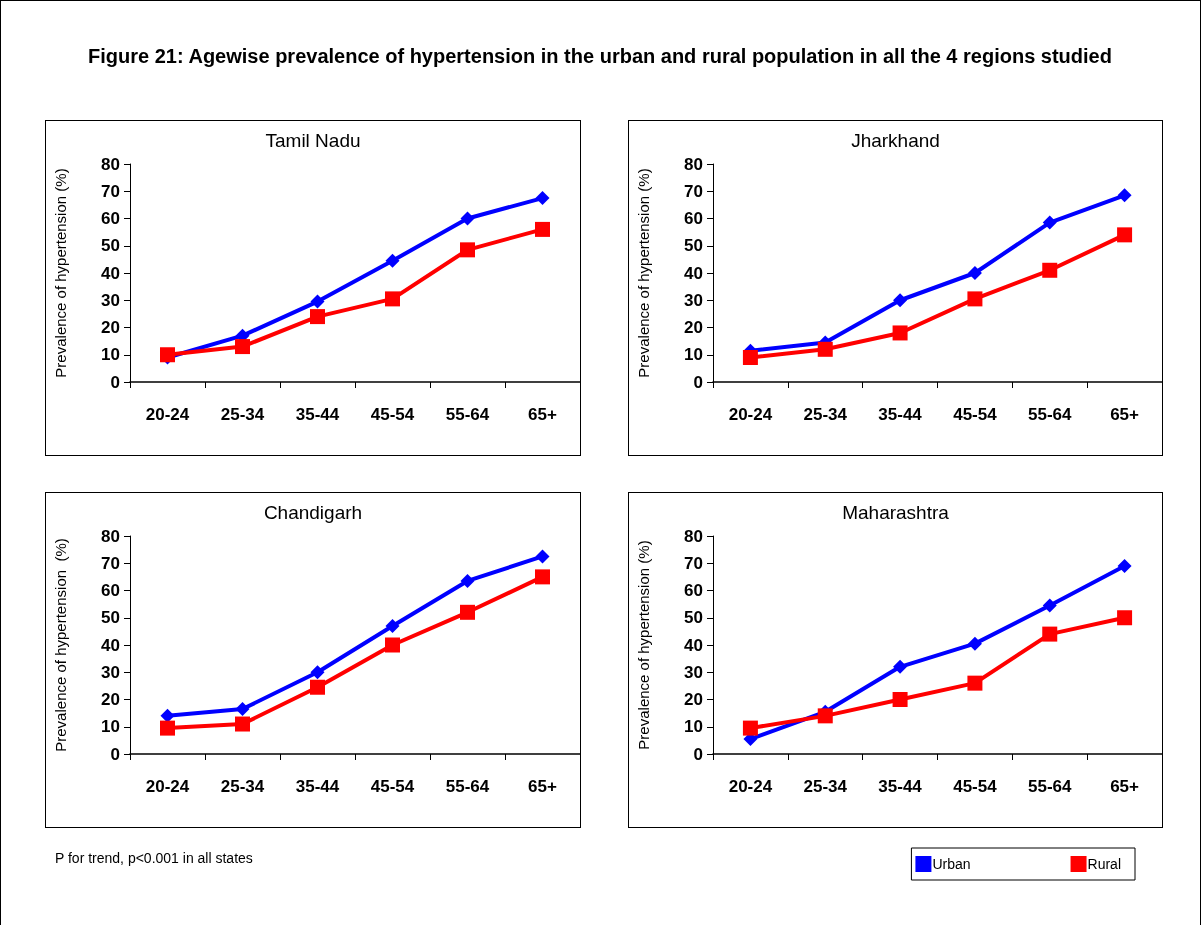  What do you see at coordinates (895, 140) in the screenshot?
I see `chart-title: Jharkhand` at bounding box center [895, 140].